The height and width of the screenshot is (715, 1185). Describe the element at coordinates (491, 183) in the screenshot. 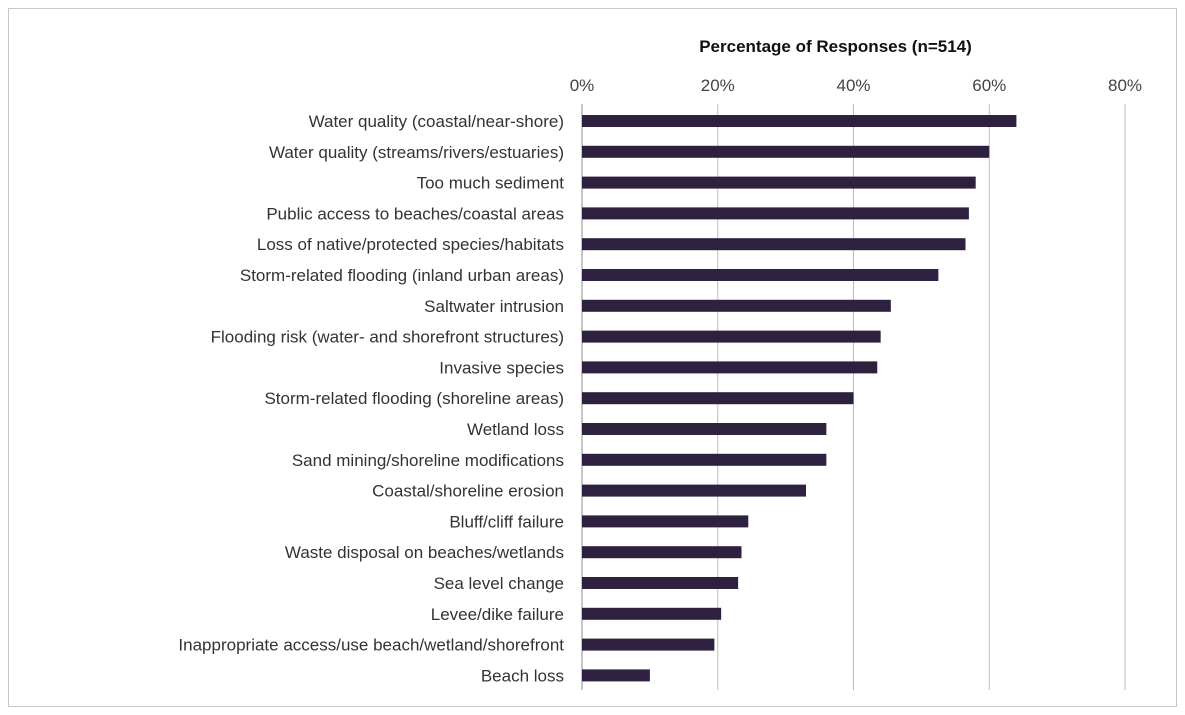

I see `category-label: Too much sediment` at that location.